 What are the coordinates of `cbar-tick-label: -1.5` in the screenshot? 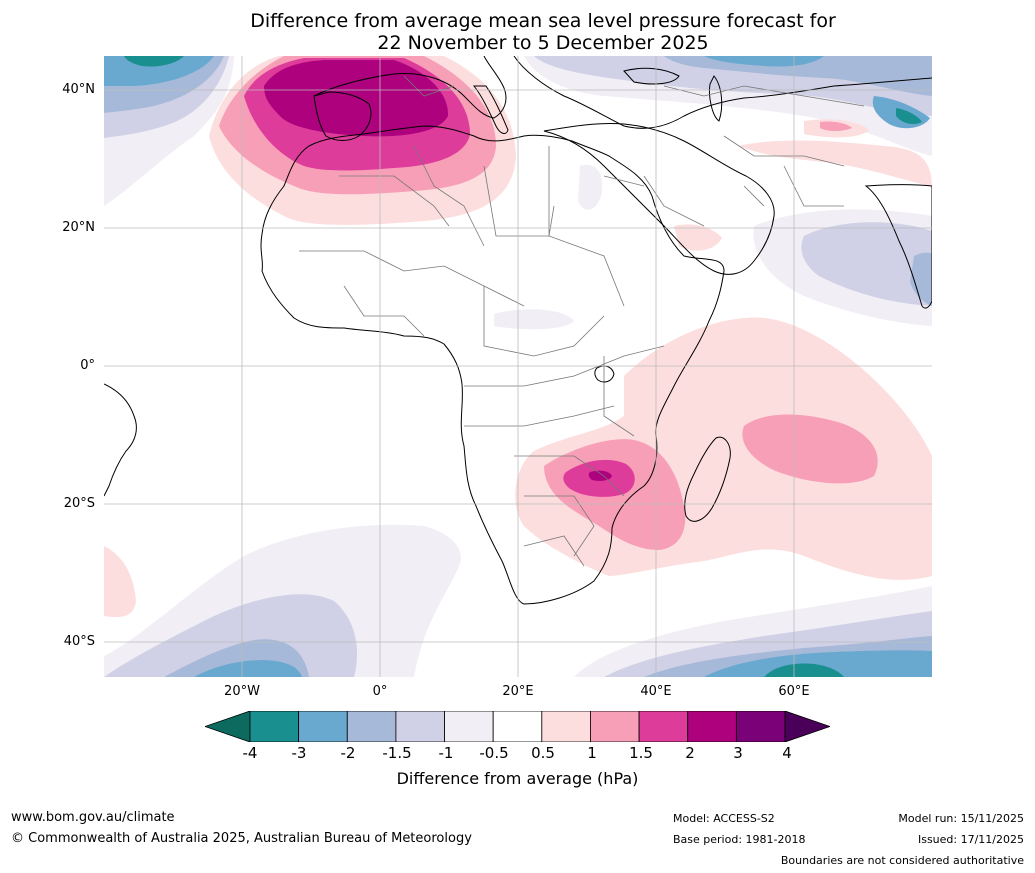 It's located at (397, 753).